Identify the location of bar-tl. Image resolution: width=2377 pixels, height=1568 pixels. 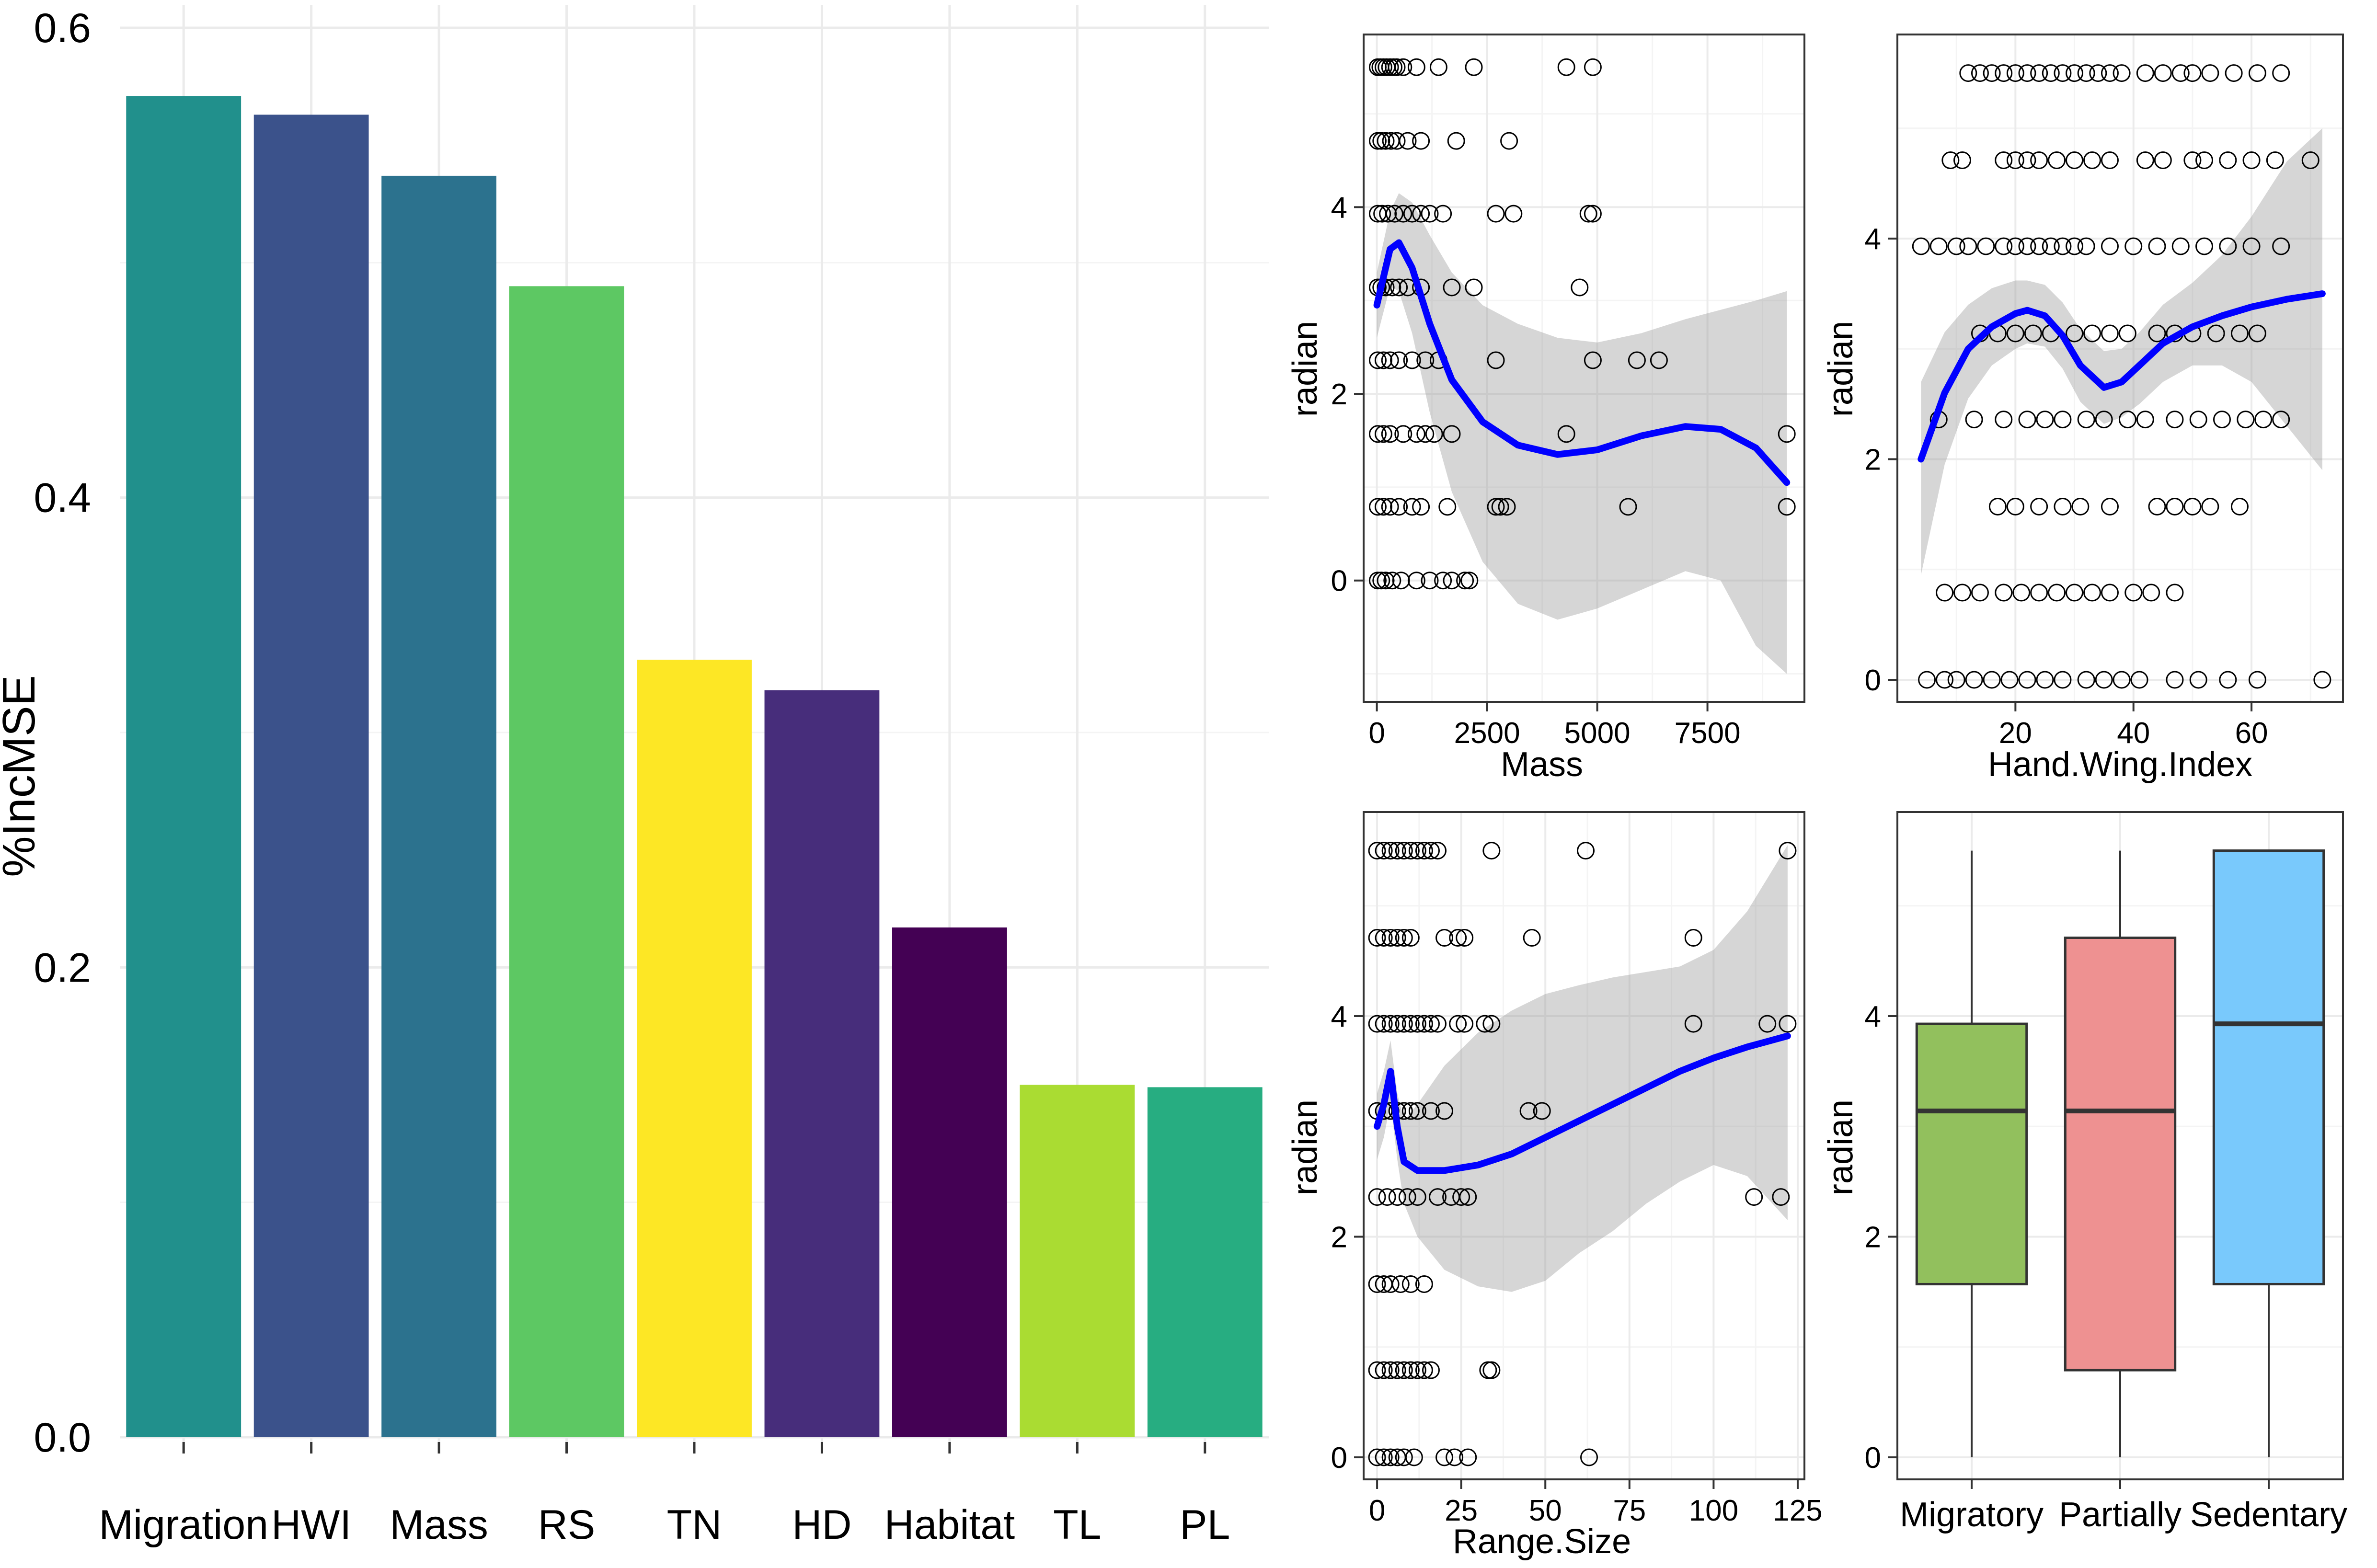
(1077, 1261).